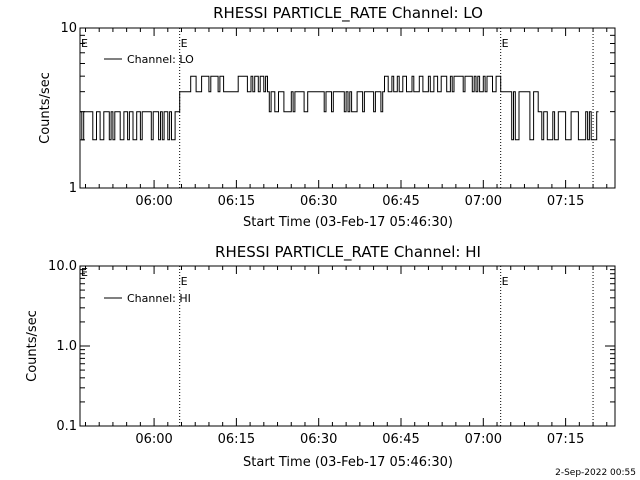 This screenshot has height=480, width=640. I want to click on chart-title: RHESSI PARTICLE_RATE Channel: HI, so click(348, 252).